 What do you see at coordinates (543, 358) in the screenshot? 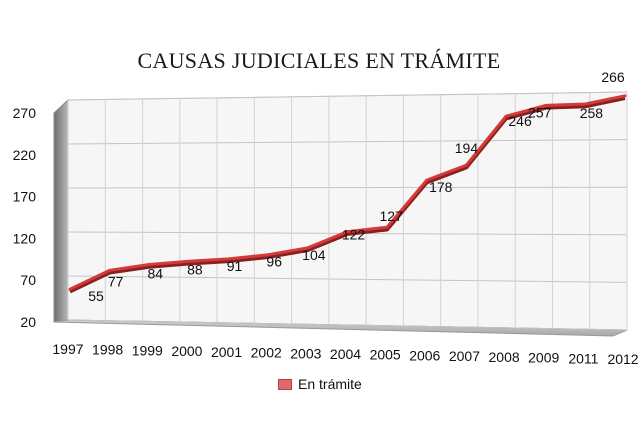
I see `x-tick-label: 2009` at bounding box center [543, 358].